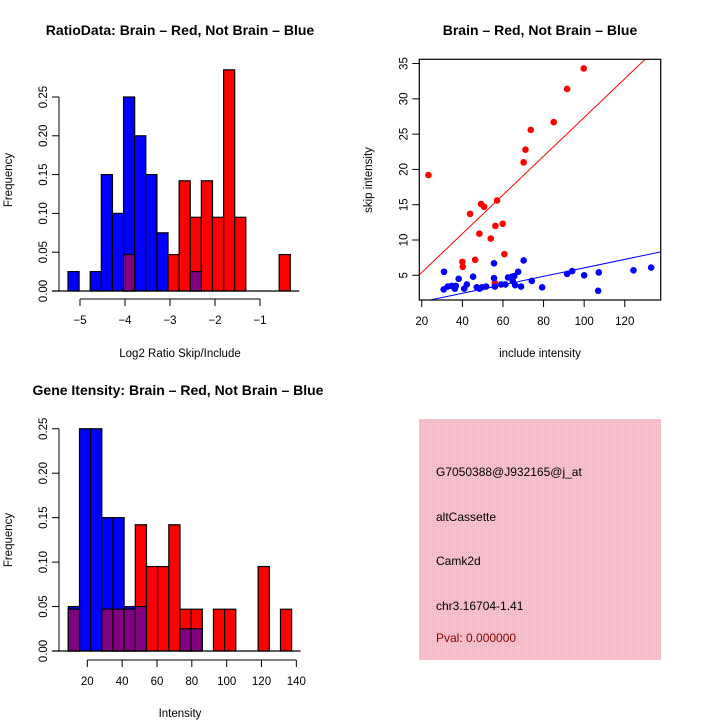  Describe the element at coordinates (9, 540) in the screenshot. I see `hist2-ylabel: Frequency` at that location.